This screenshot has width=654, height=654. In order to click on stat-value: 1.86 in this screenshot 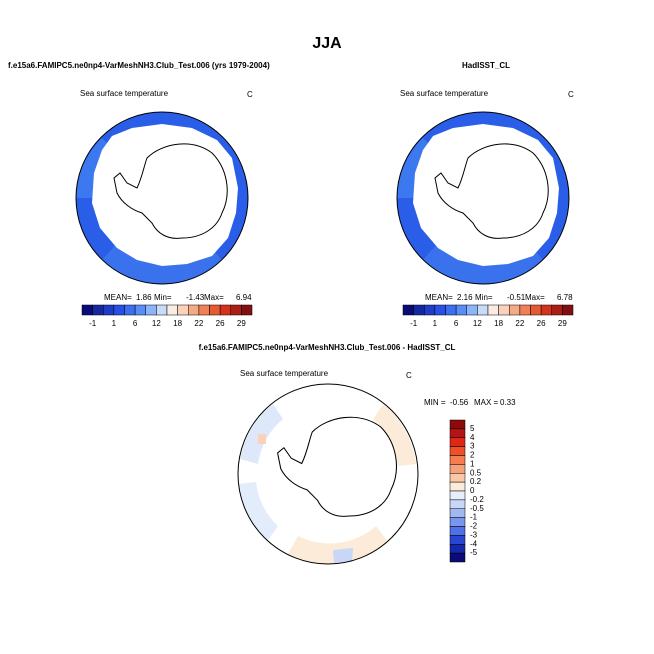, I will do `click(144, 297)`.